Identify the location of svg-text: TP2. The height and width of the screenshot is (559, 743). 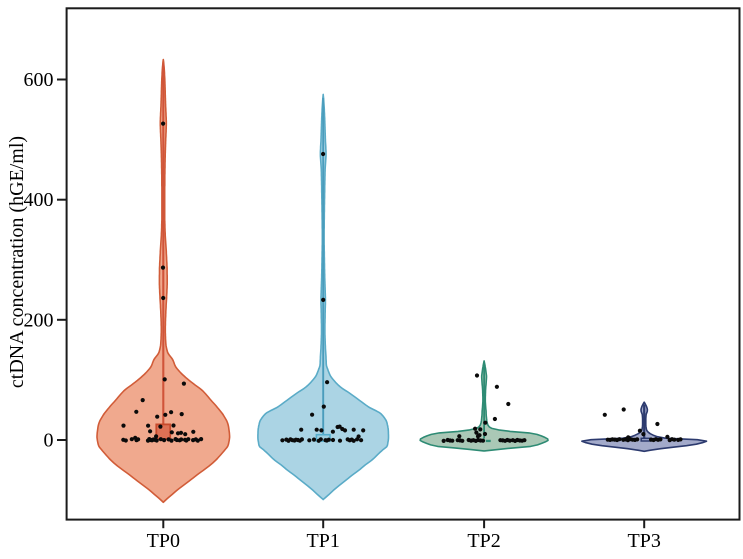
(483, 541).